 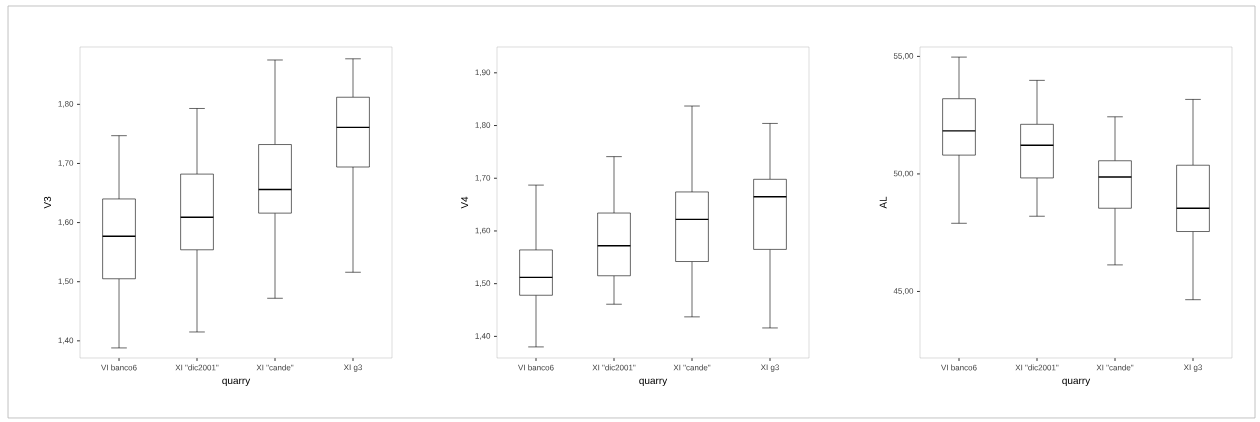 I want to click on y-tick-label: 55,00, so click(x=903, y=56).